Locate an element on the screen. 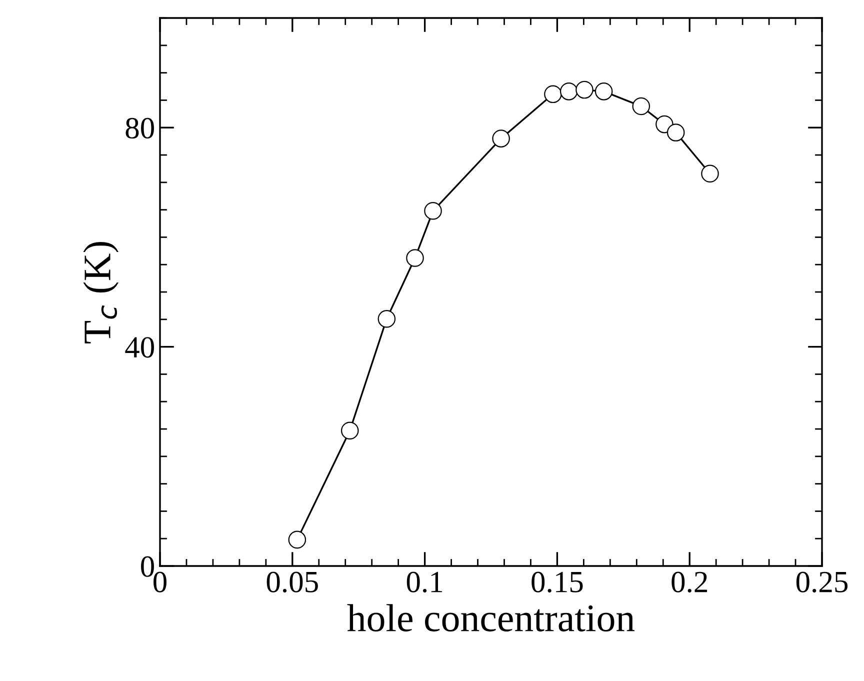  y-tick-label: 80 is located at coordinates (140, 128).